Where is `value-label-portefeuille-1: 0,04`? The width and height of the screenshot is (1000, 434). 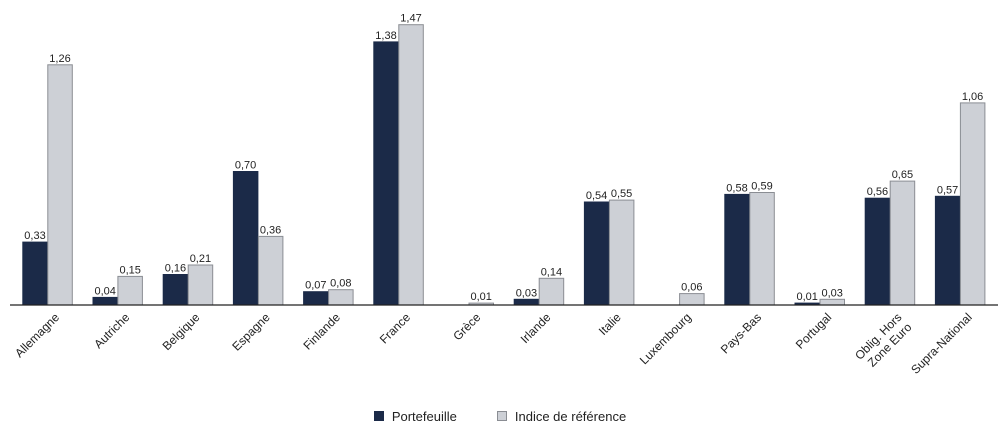
value-label-portefeuille-1: 0,04 is located at coordinates (104, 291).